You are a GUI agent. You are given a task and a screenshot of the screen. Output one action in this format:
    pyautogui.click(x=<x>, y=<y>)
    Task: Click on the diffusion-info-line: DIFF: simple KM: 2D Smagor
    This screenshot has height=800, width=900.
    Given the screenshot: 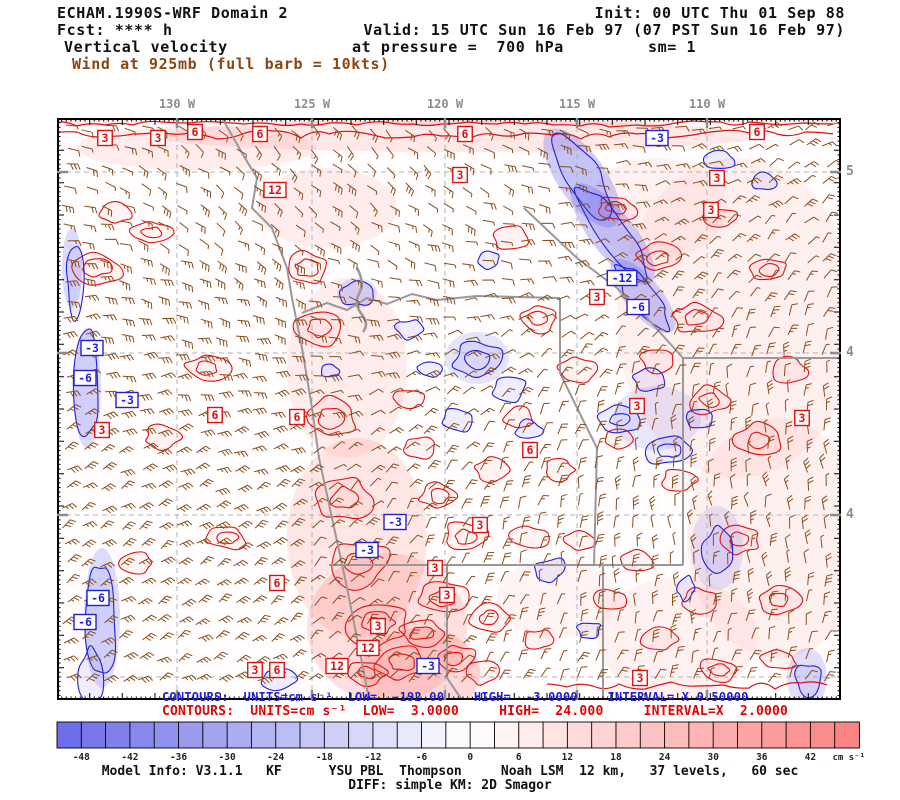 What is the action you would take?
    pyautogui.click(x=450, y=785)
    